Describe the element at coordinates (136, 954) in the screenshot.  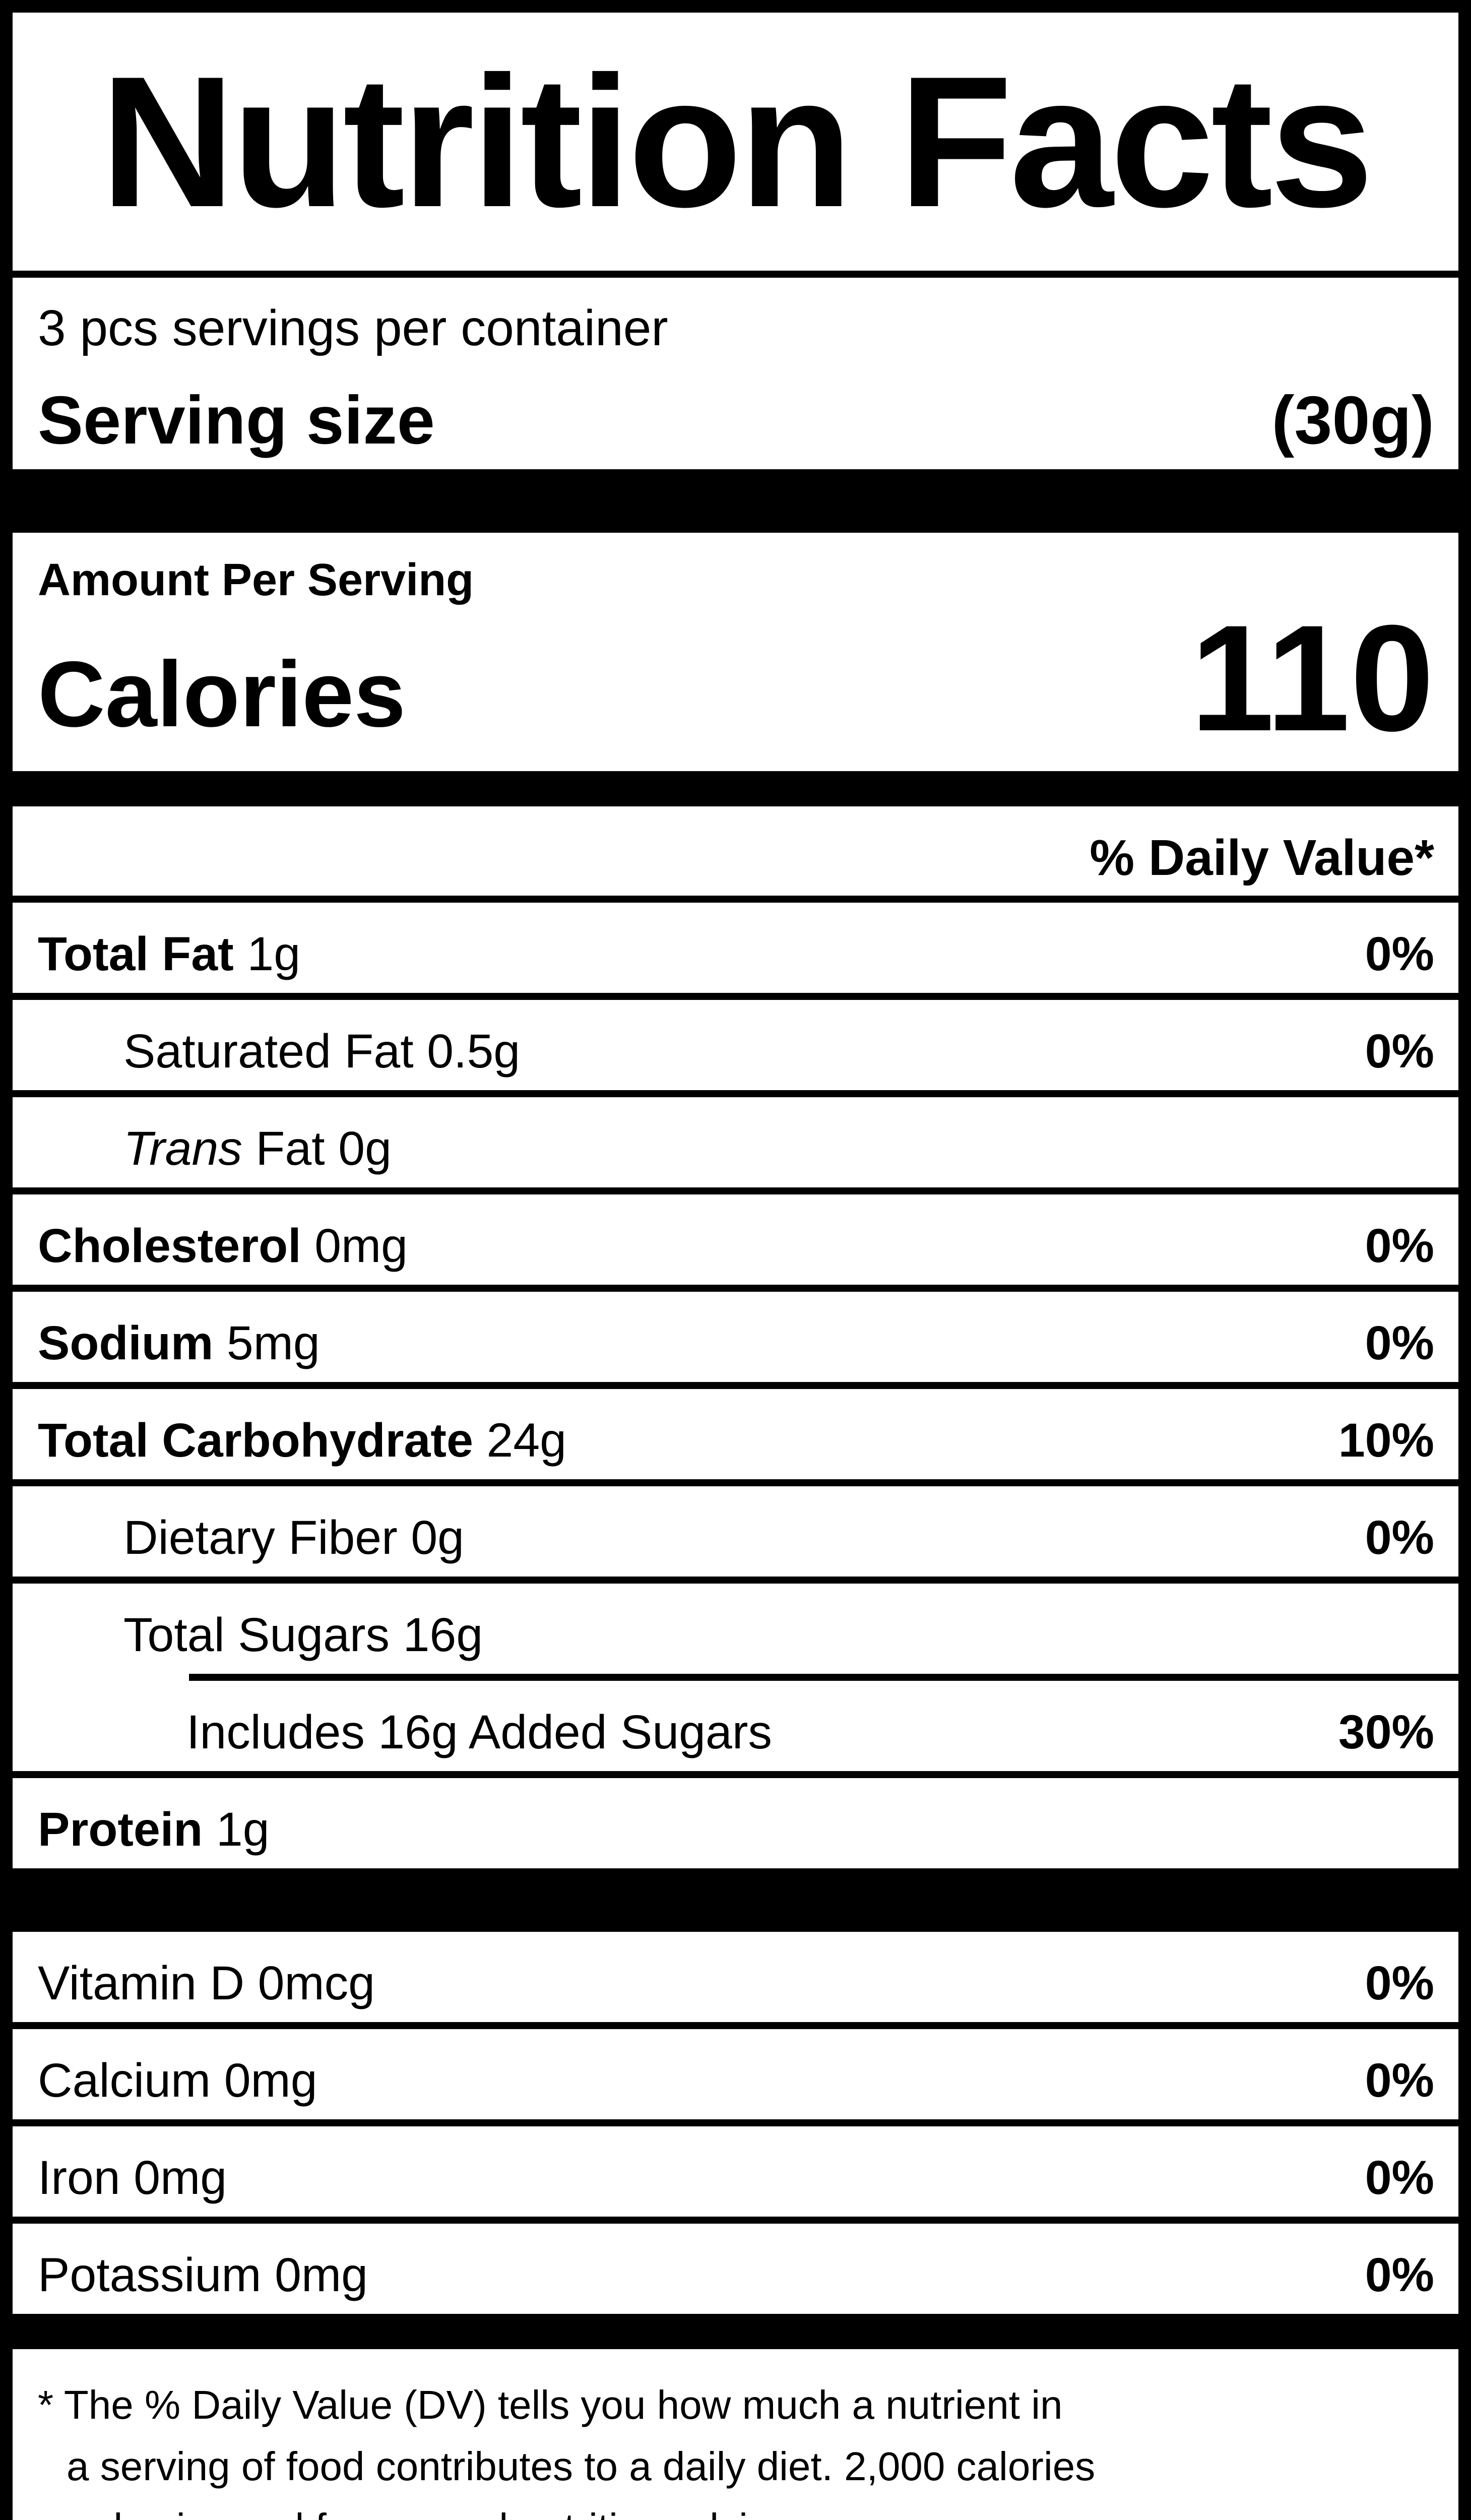
I see `nutrient-name: Total Fat` at that location.